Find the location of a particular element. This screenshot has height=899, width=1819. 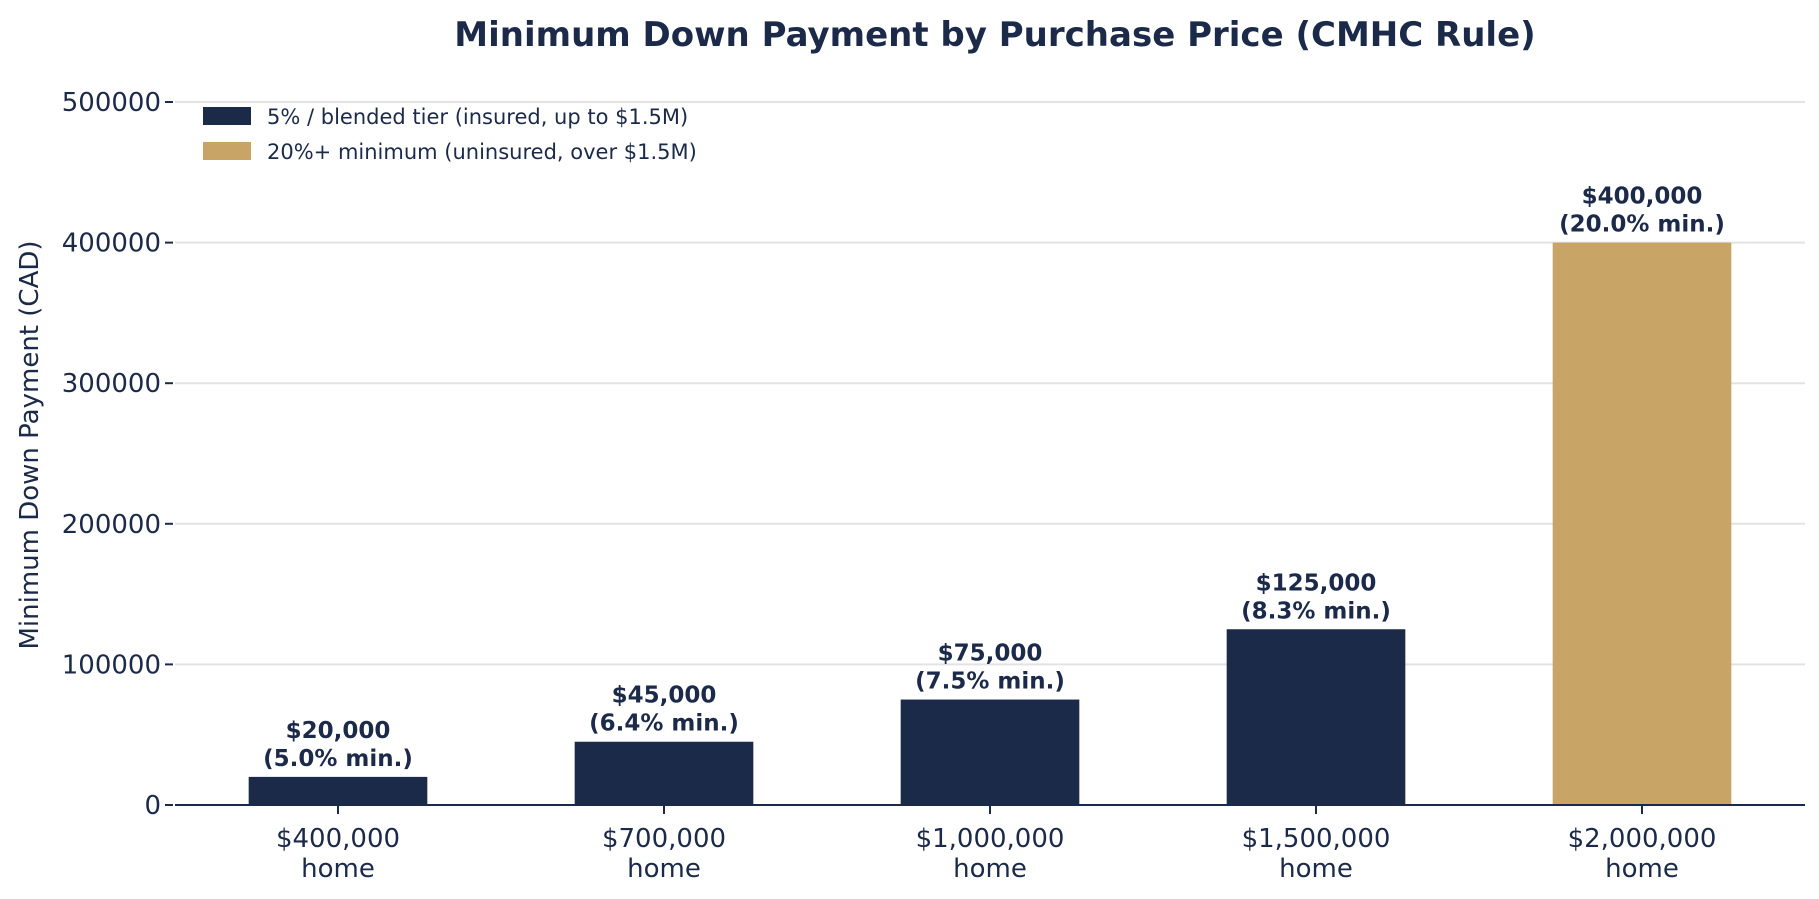

data-label: $125,000 (8.3% min.) is located at coordinates (1316, 597).